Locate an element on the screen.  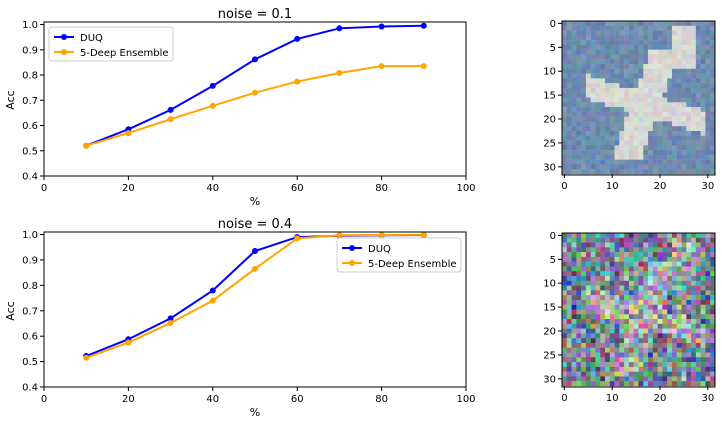
data-point is located at coordinates (339, 72).